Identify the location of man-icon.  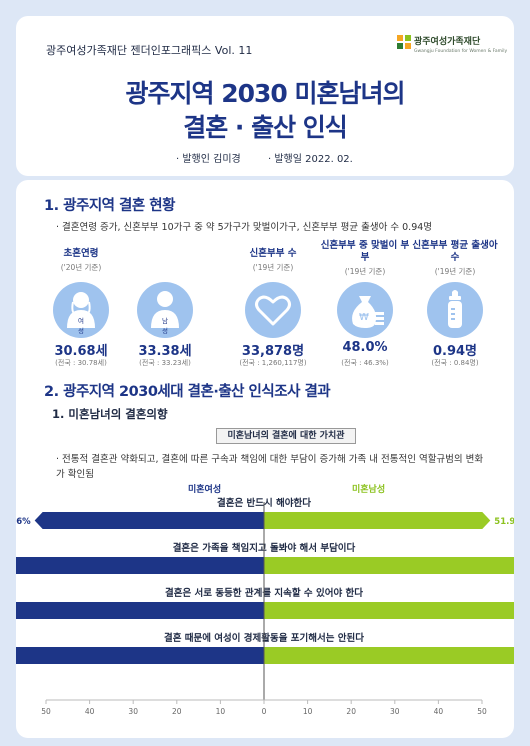
(165, 309).